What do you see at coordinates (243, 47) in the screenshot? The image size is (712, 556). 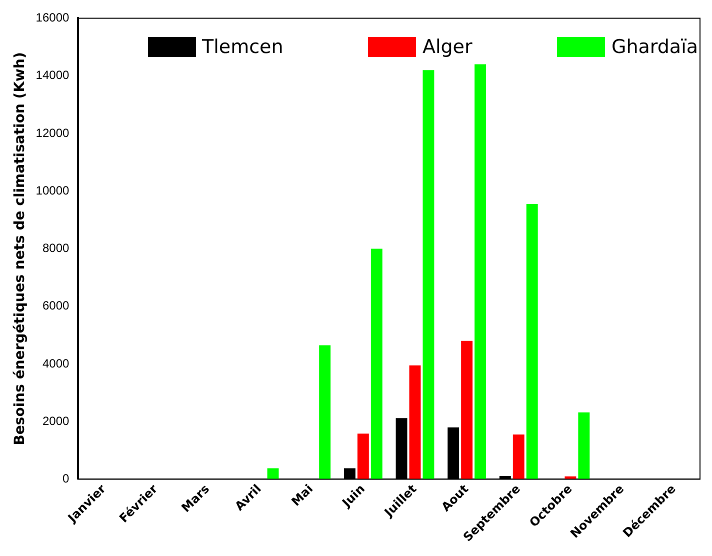 I see `legend-label: Tlemcen` at bounding box center [243, 47].